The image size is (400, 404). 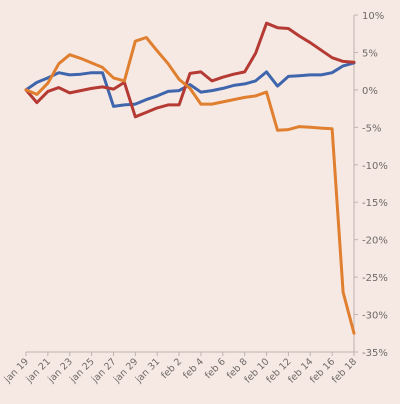 What do you see at coordinates (171, 368) in the screenshot?
I see `x-tick-label: feb 2` at bounding box center [171, 368].